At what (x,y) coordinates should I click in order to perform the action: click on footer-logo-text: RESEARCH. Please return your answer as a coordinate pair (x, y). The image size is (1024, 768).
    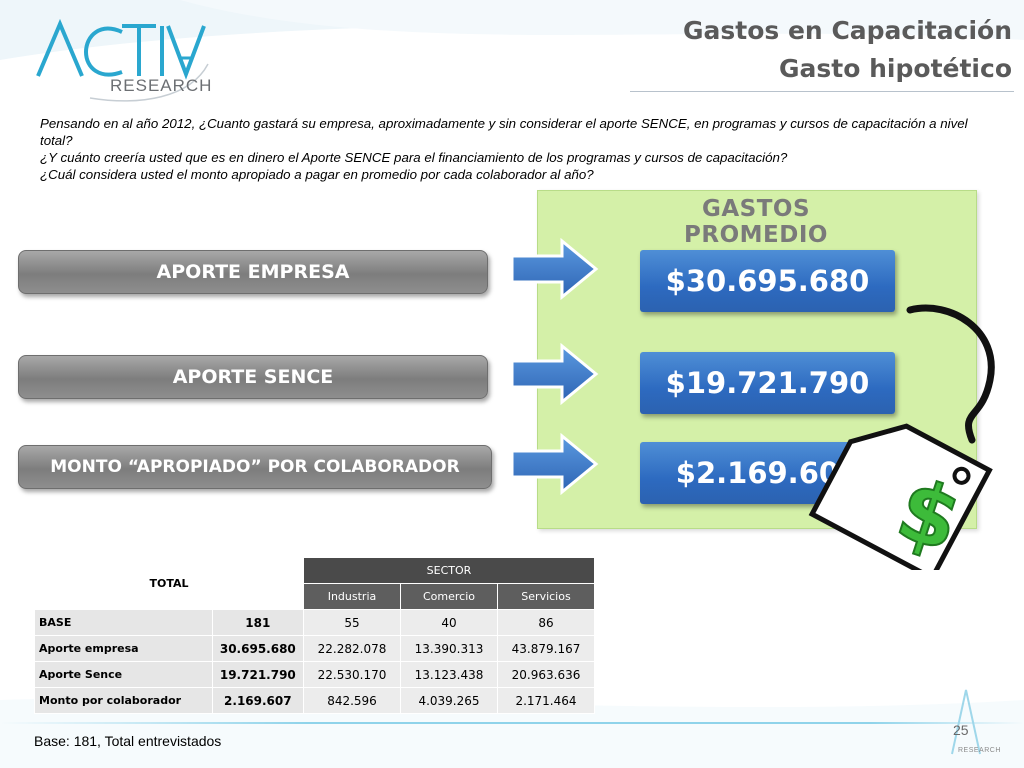
    Looking at the image, I should click on (979, 750).